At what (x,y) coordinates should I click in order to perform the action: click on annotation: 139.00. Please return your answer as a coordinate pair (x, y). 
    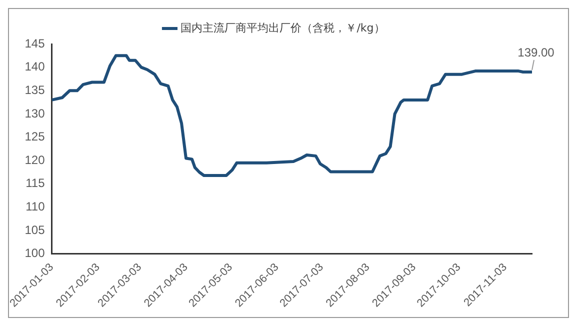
    Looking at the image, I should click on (536, 52).